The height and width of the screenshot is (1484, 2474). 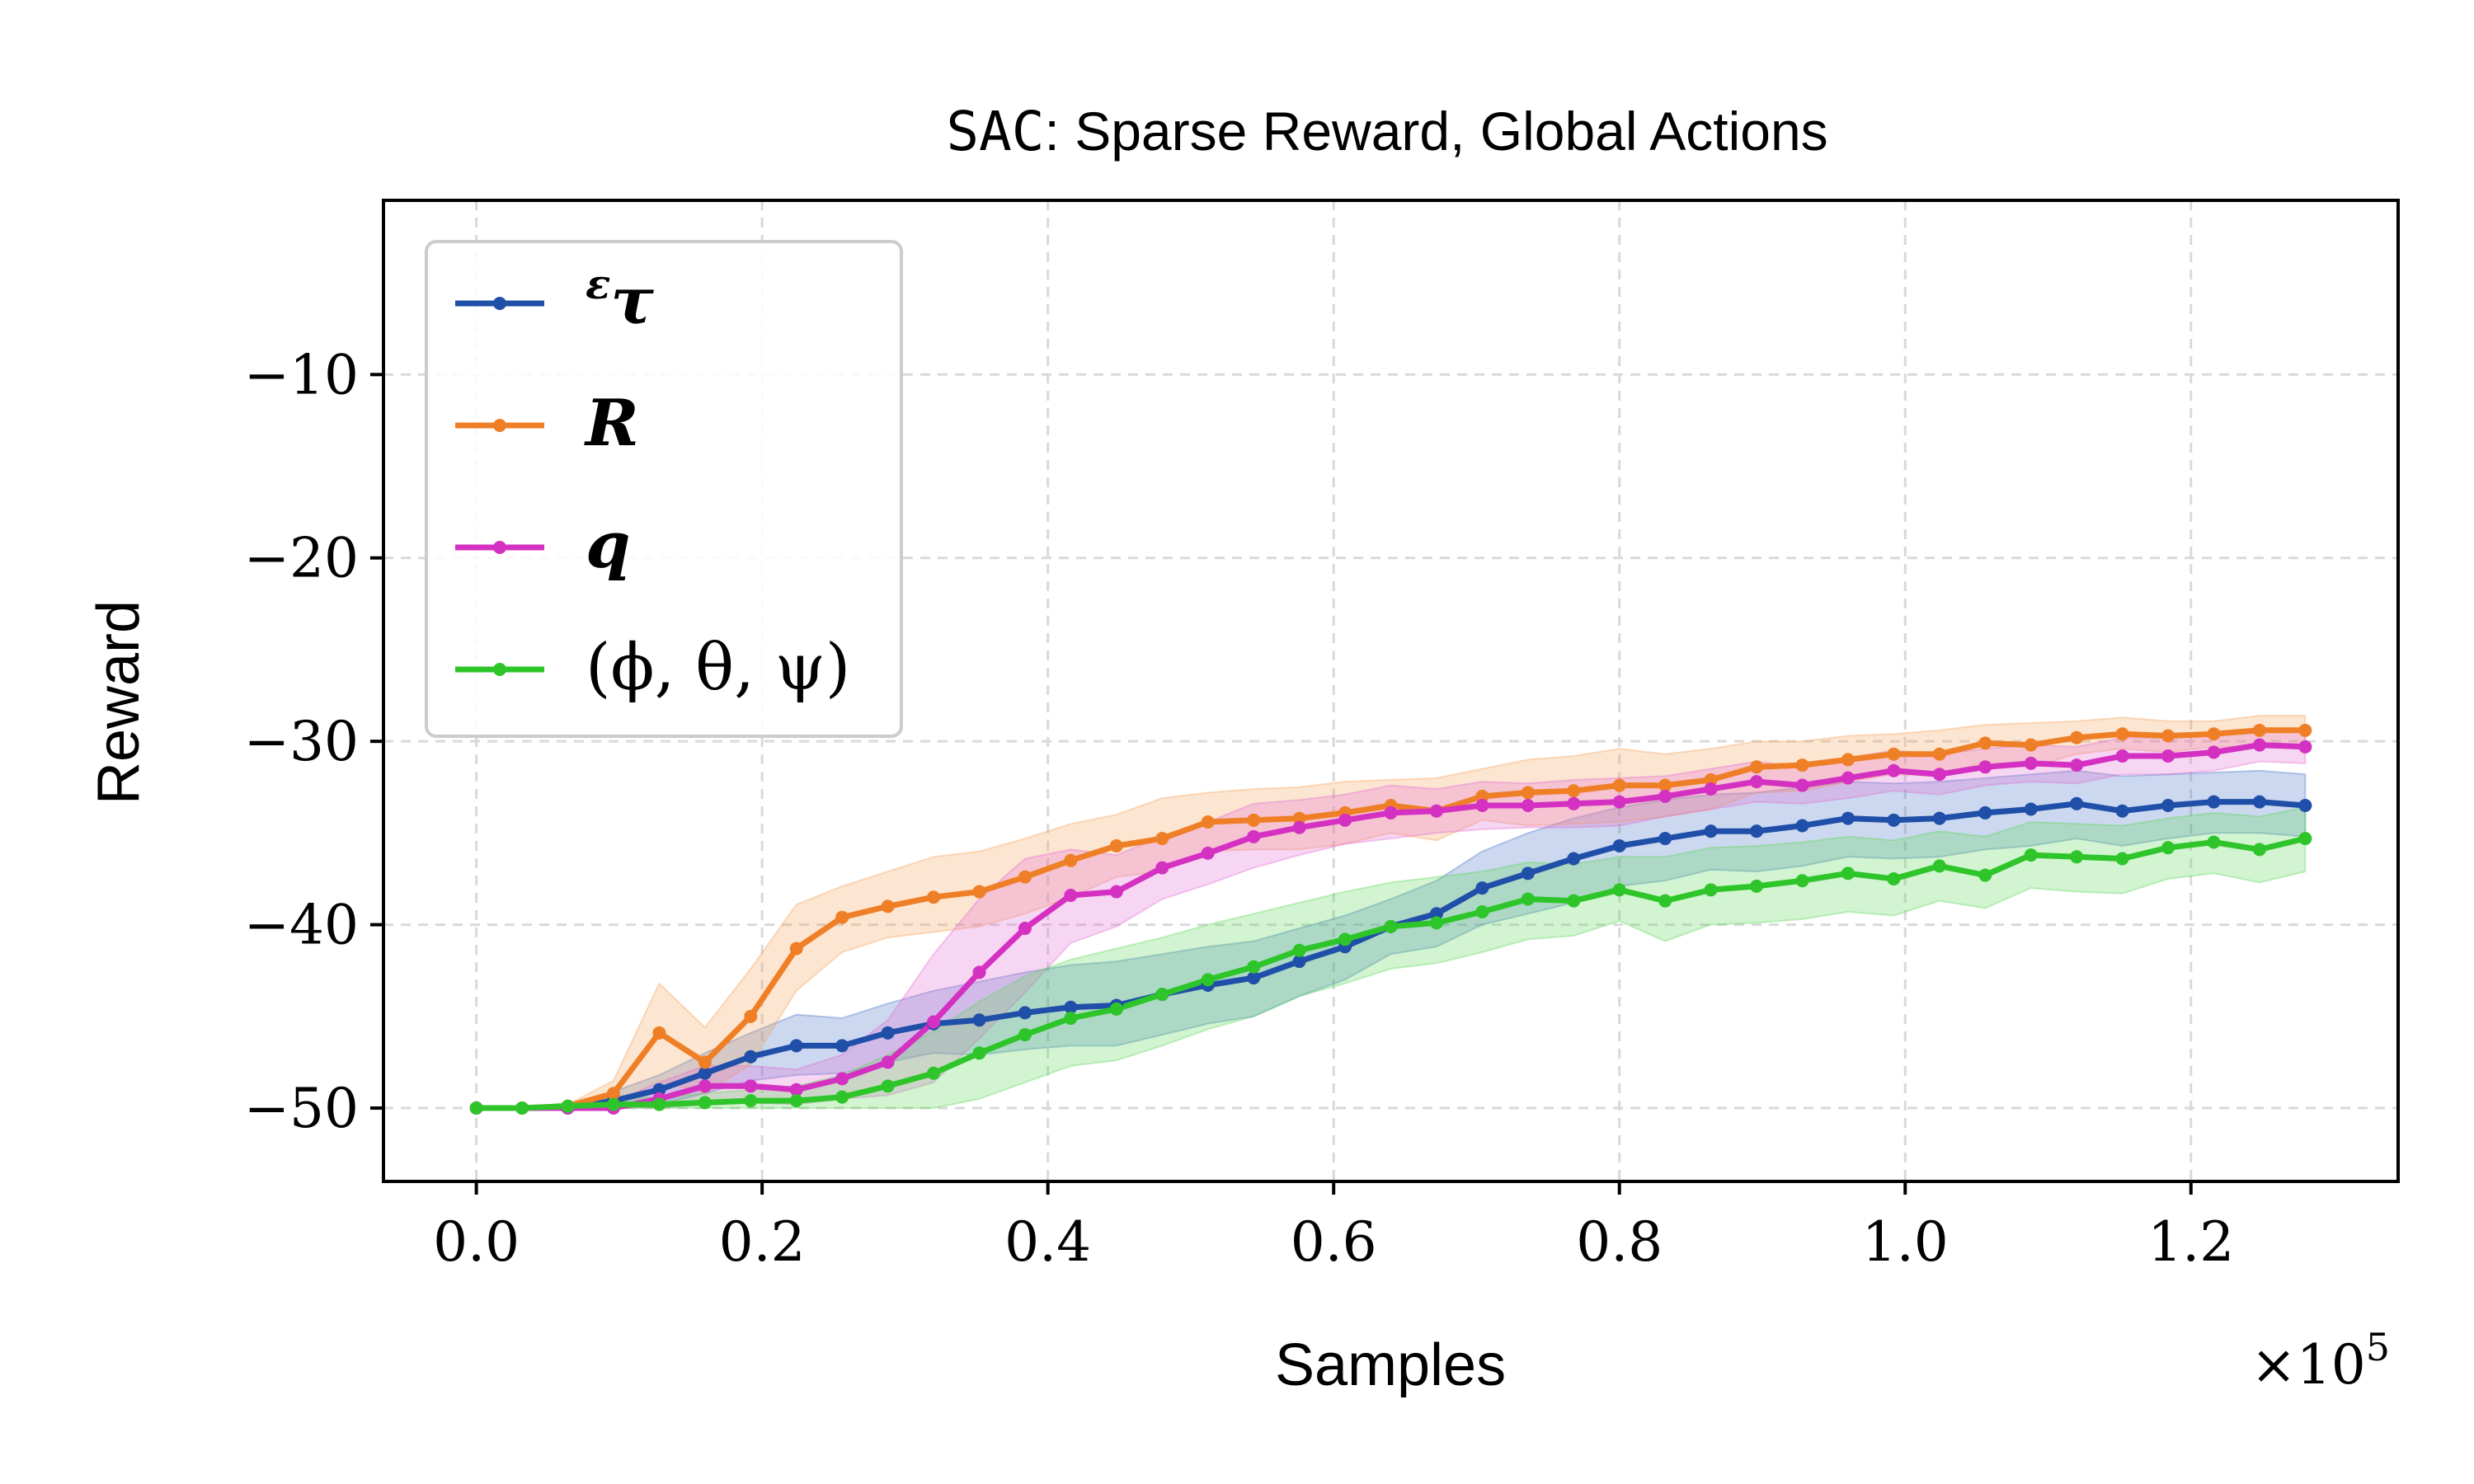 I want to click on legend-label: ετ, so click(x=620, y=299).